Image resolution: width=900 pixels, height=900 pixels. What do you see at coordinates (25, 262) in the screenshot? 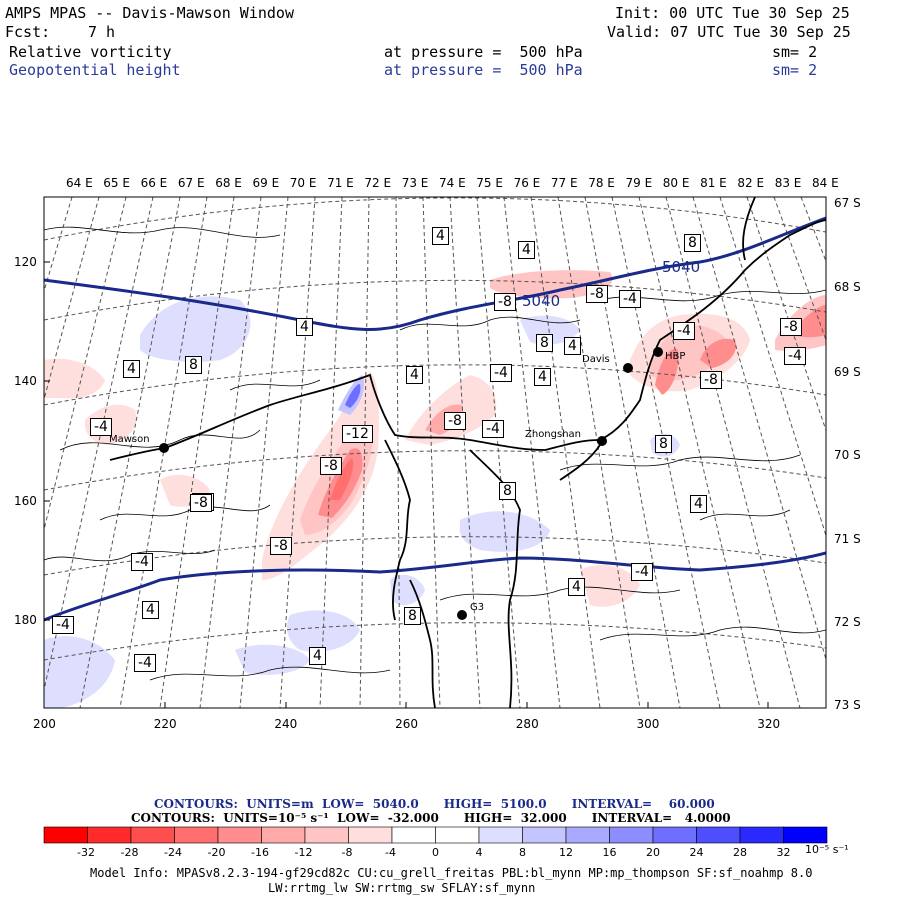
I see `left-tick-label: 120` at bounding box center [25, 262].